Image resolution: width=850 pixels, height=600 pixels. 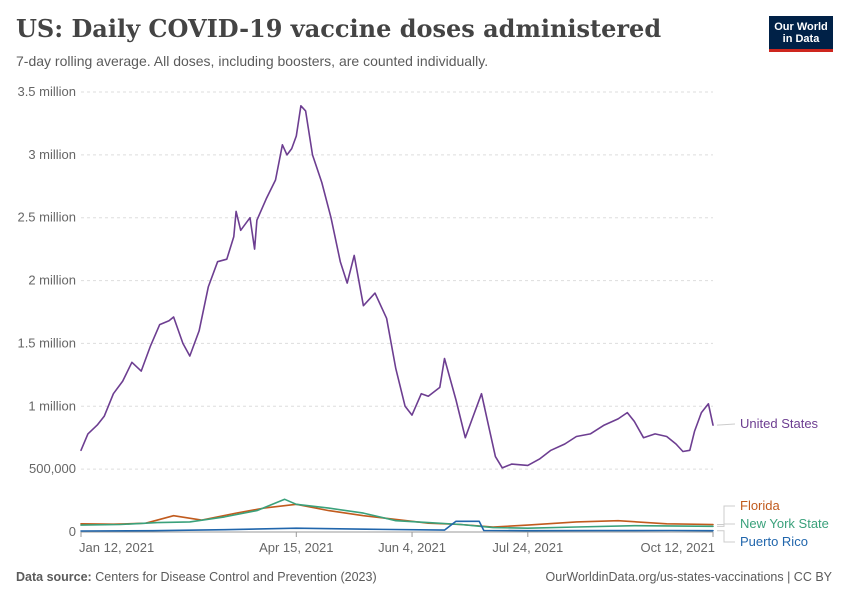 I want to click on y-tick-label: 2 million, so click(x=52, y=280).